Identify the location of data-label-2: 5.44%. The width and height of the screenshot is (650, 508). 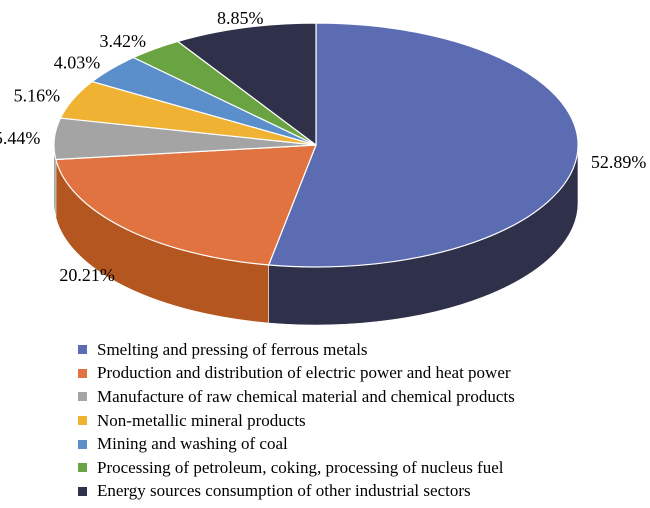
(20, 138).